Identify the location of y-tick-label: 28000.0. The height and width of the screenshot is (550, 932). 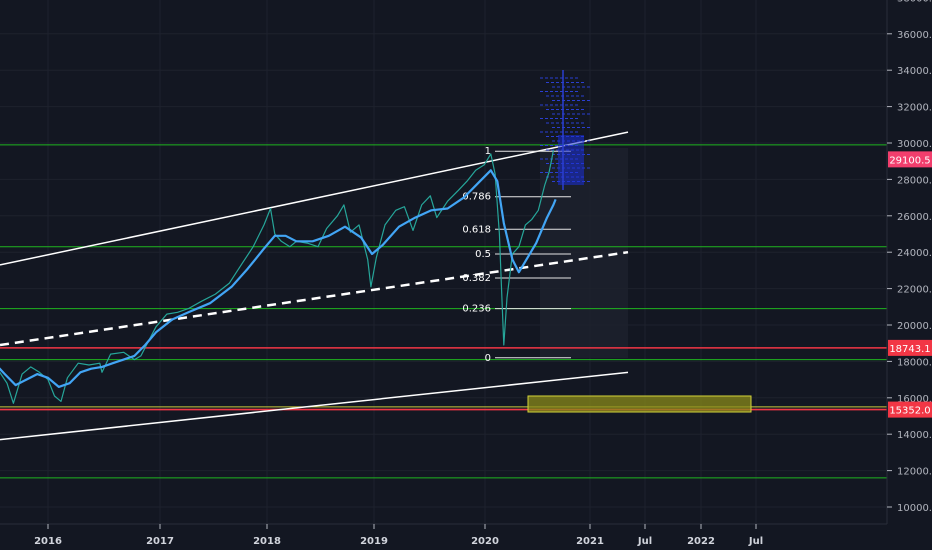
(914, 180).